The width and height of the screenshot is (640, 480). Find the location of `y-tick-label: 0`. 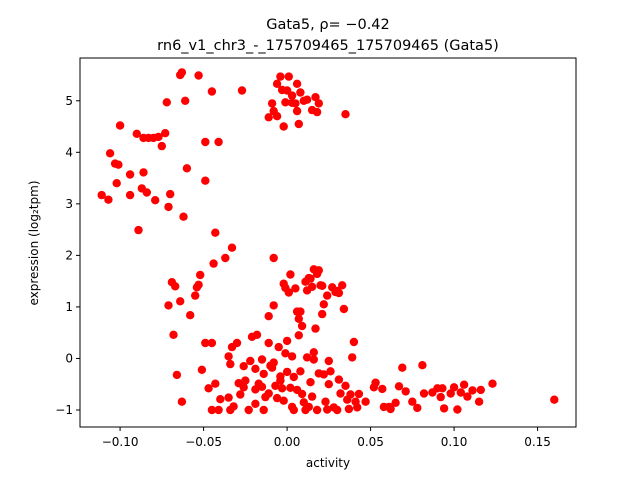

y-tick-label: 0 is located at coordinates (69, 358).